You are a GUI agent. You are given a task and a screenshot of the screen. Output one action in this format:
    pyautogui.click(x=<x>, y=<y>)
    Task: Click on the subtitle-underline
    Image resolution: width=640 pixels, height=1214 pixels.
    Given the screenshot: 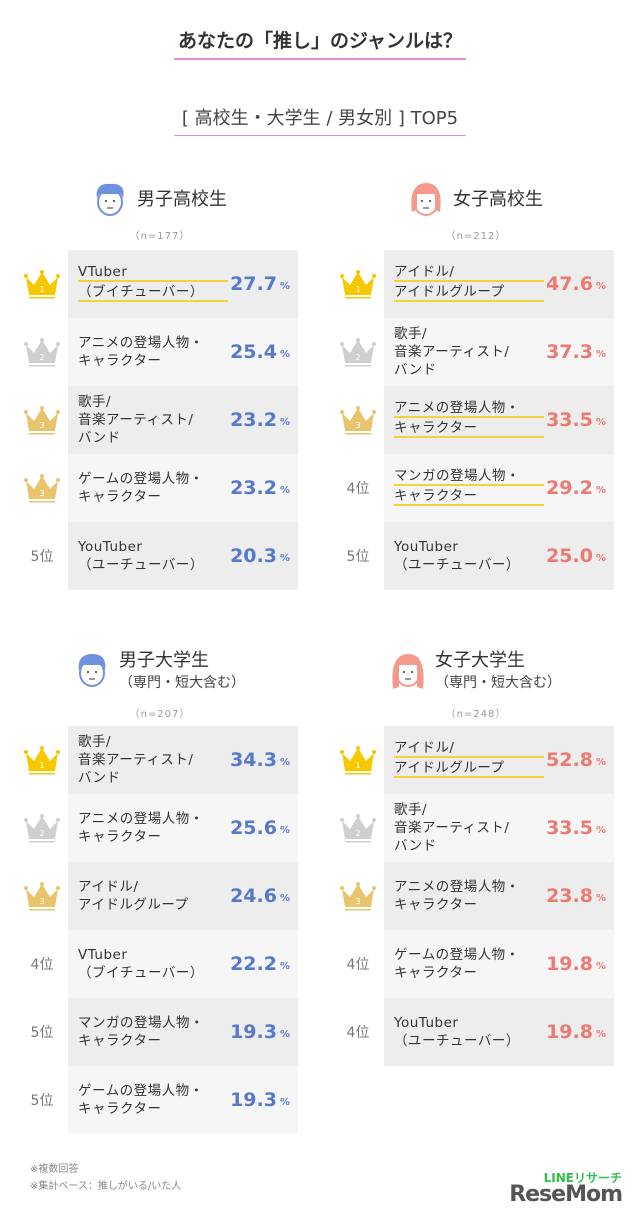 What is the action you would take?
    pyautogui.click(x=320, y=135)
    